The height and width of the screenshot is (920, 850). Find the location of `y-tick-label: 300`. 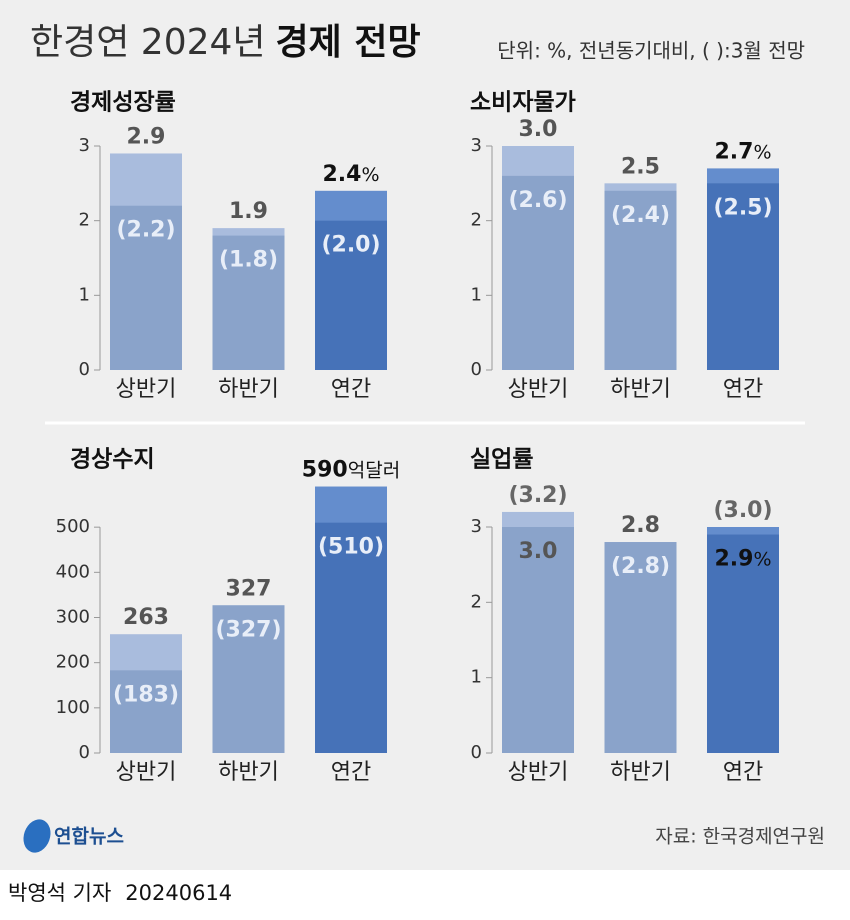

y-tick-label: 300 is located at coordinates (73, 617).